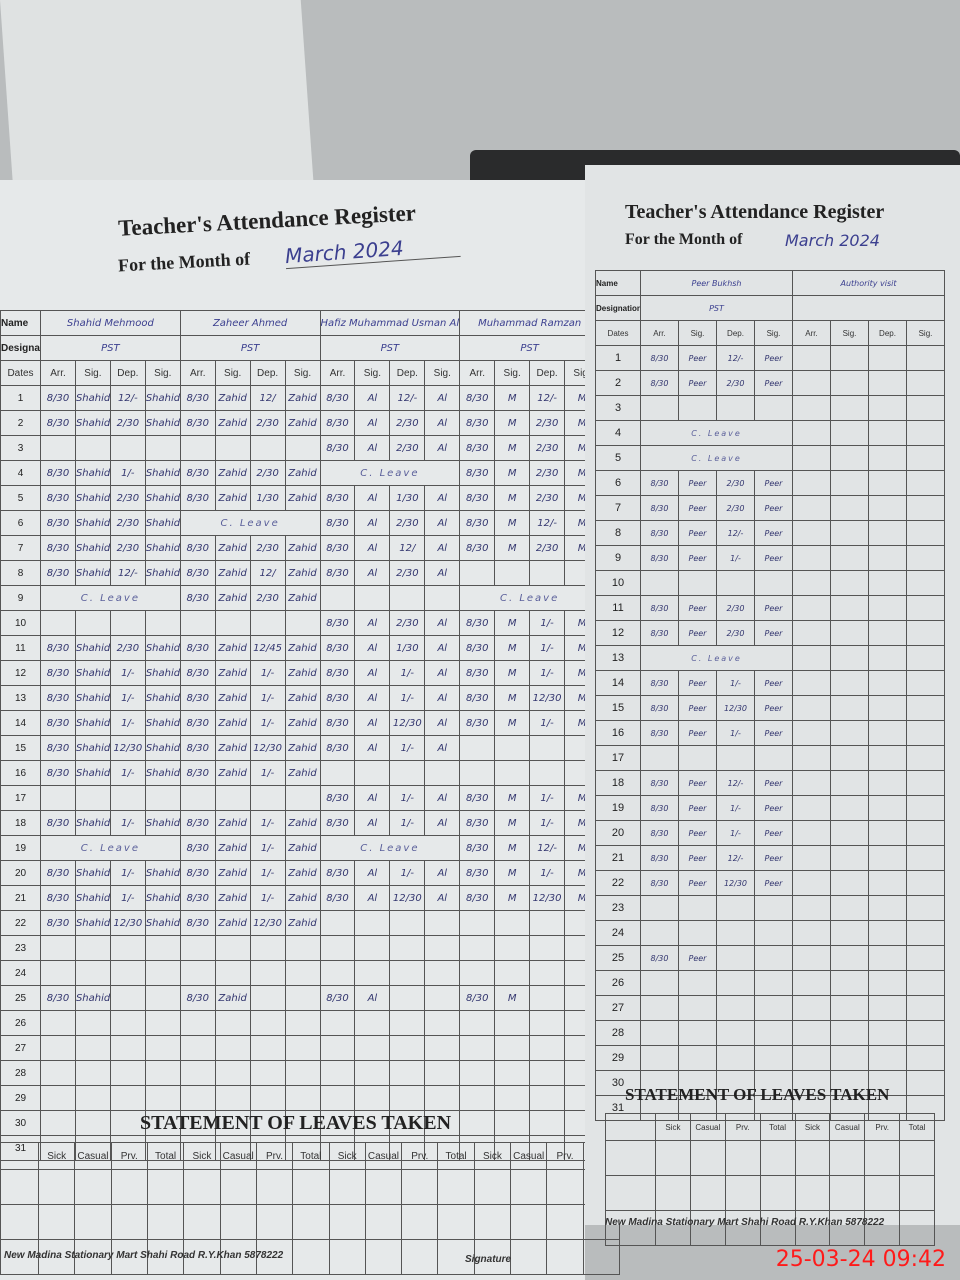 The width and height of the screenshot is (960, 1280). What do you see at coordinates (127, 998) in the screenshot?
I see `departure-time` at bounding box center [127, 998].